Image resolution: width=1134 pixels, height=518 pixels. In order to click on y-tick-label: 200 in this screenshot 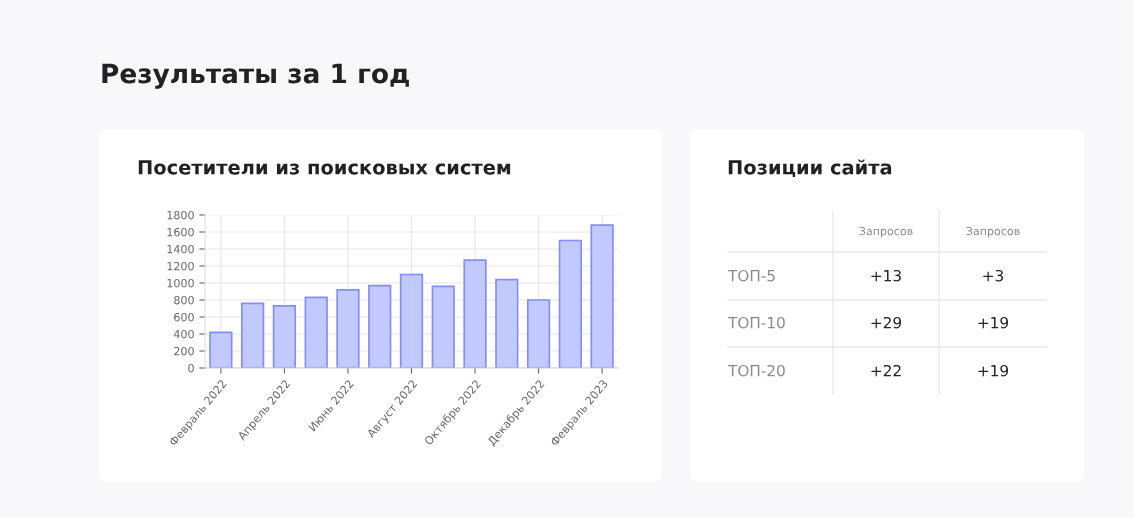, I will do `click(184, 351)`.